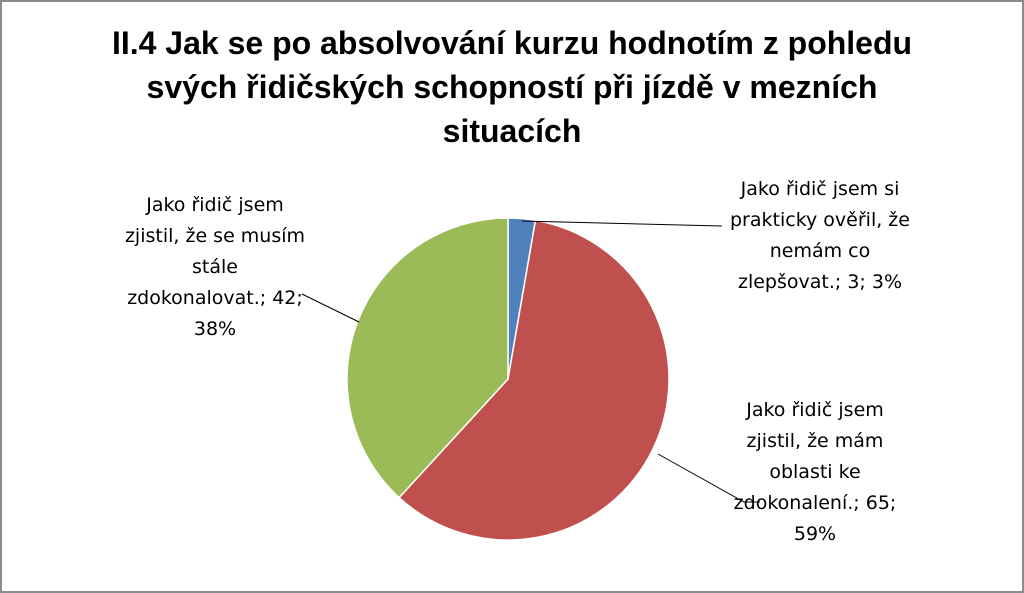 This screenshot has height=593, width=1024. What do you see at coordinates (214, 205) in the screenshot?
I see `data-label-3-line-1: Jako řidič jsem` at bounding box center [214, 205].